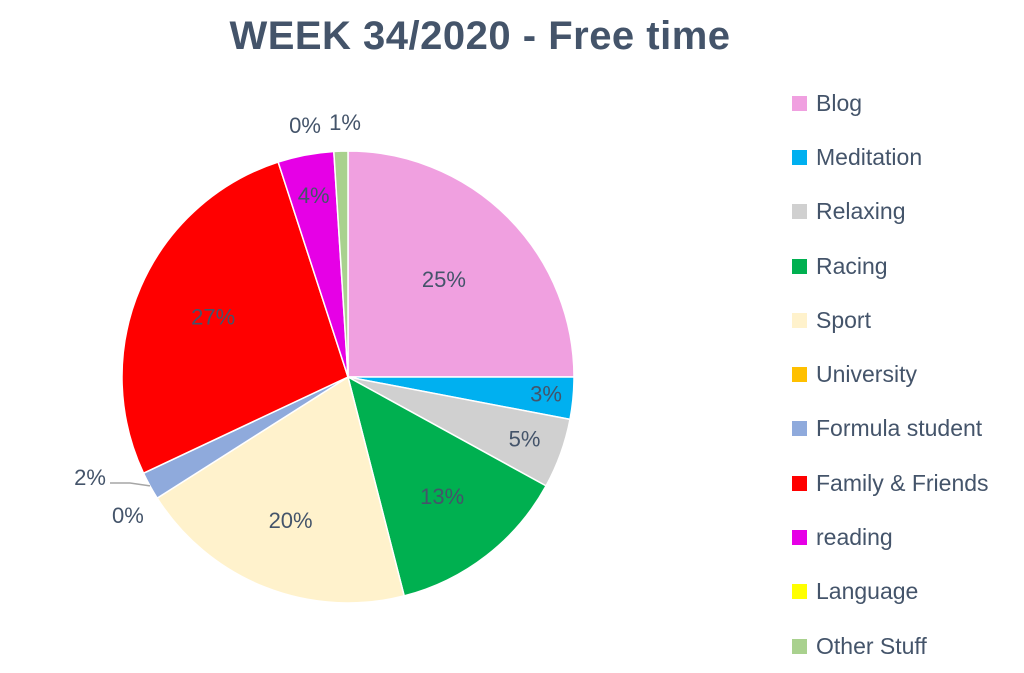 Image resolution: width=1024 pixels, height=673 pixels. I want to click on legend-label: Formula student, so click(899, 428).